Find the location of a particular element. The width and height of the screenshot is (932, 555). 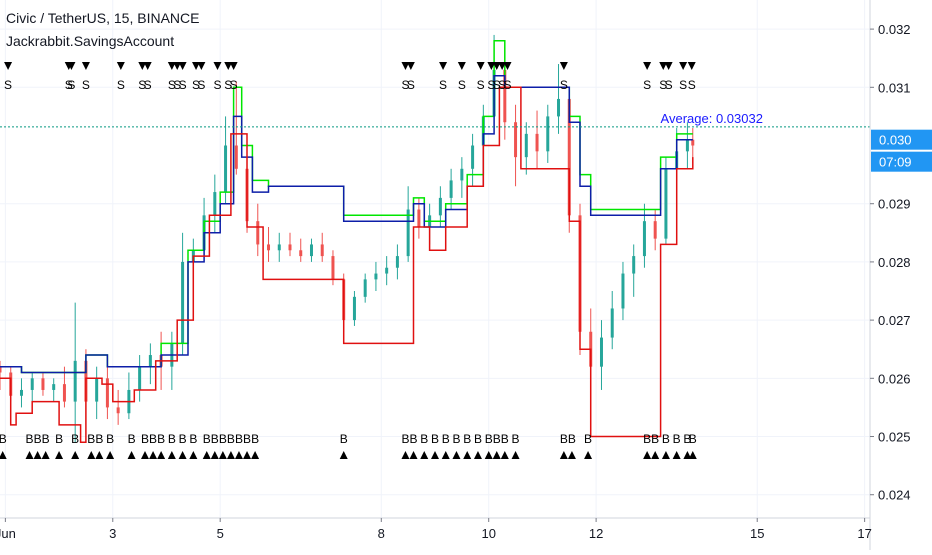

y-tick-label: 0.024 is located at coordinates (894, 495).